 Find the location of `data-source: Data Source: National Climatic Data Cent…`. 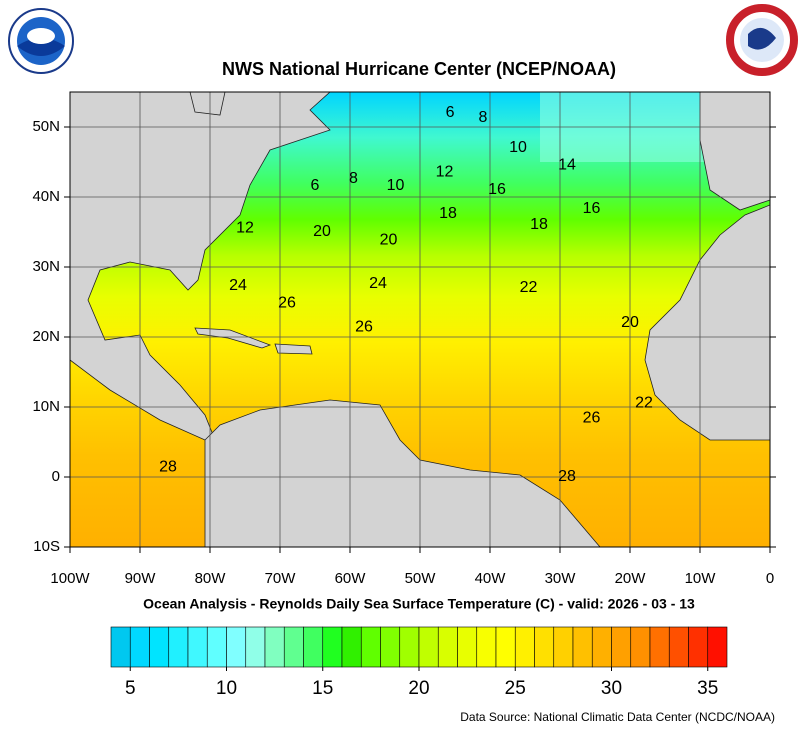

data-source: Data Source: National Climatic Data Cent… is located at coordinates (617, 717).